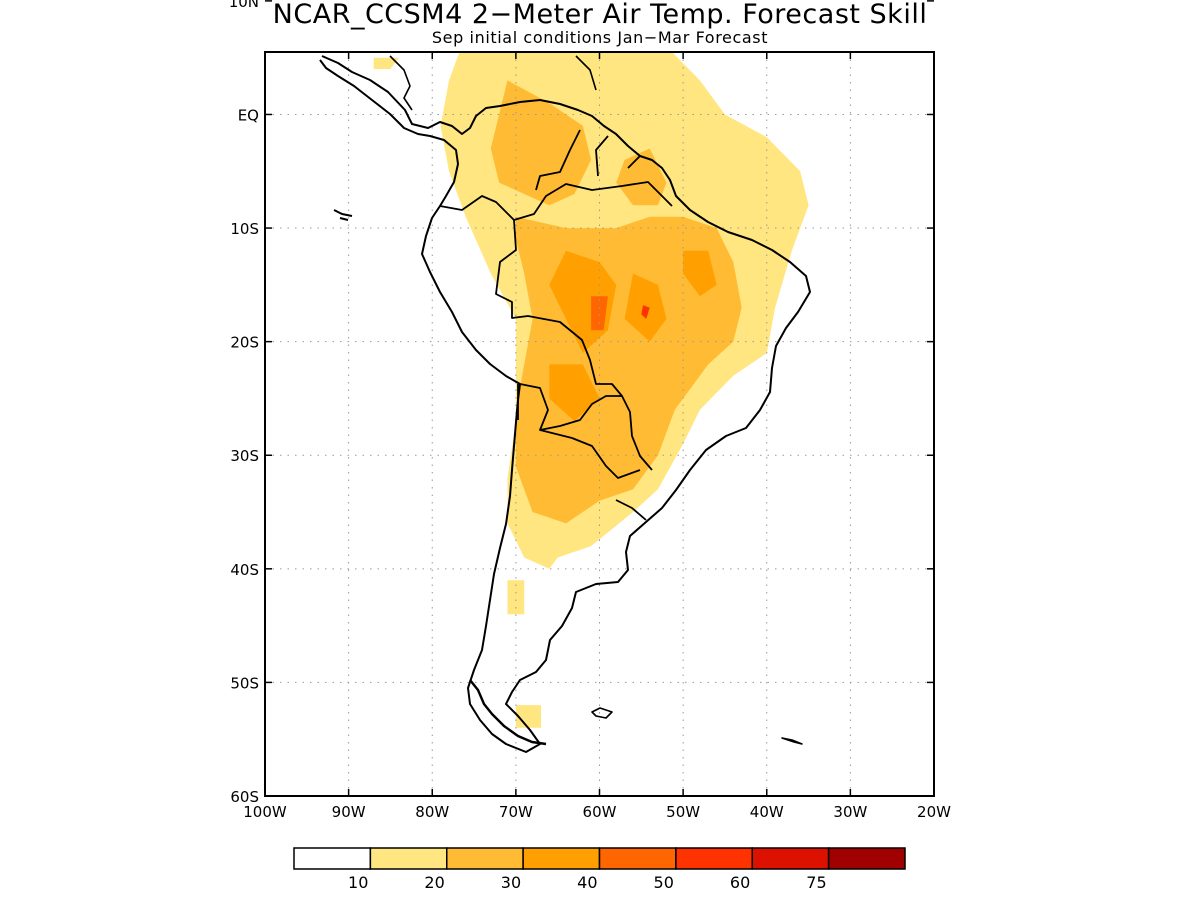  I want to click on lon-tick-label: 20W, so click(934, 812).